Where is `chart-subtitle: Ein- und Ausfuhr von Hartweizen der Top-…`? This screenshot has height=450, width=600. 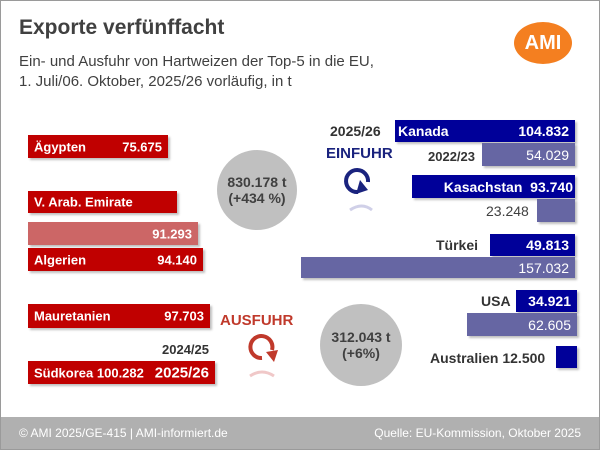 chart-subtitle: Ein- und Ausfuhr von Hartweizen der Top-… is located at coordinates (196, 72).